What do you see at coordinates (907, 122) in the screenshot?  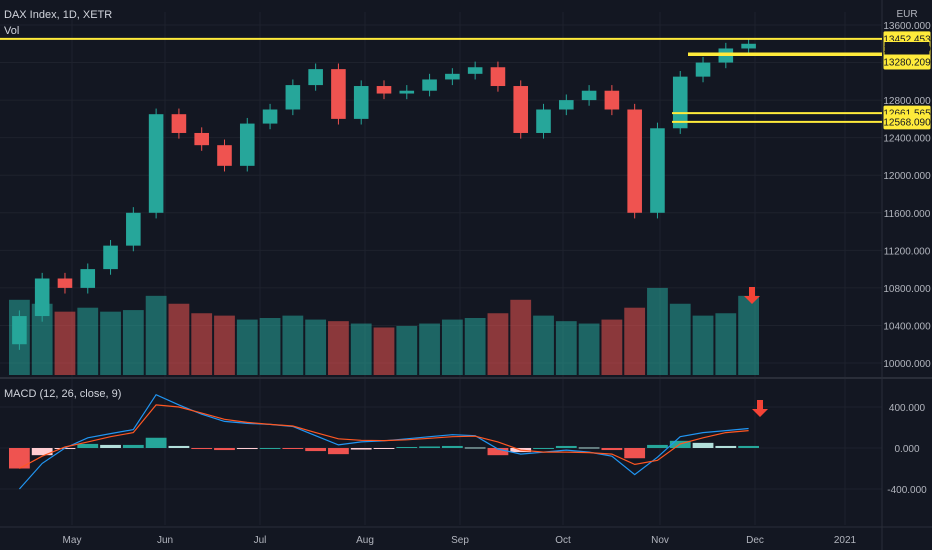 I see `level-price-label: 12568.090` at bounding box center [907, 122].